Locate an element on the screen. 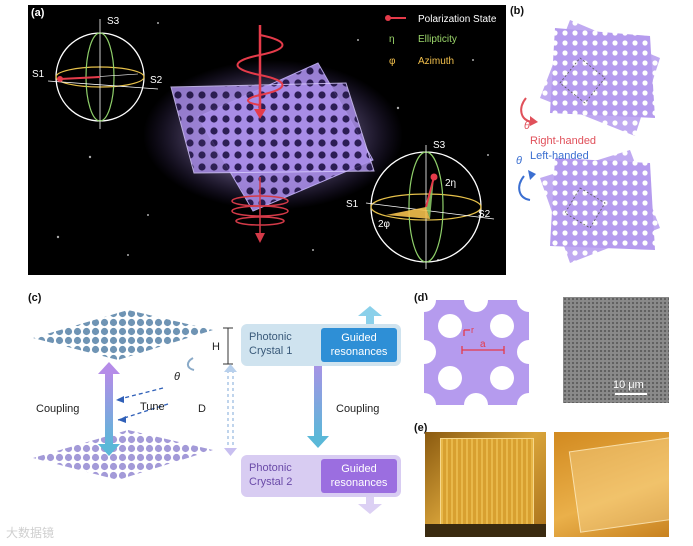  sem-texture is located at coordinates (616, 350).